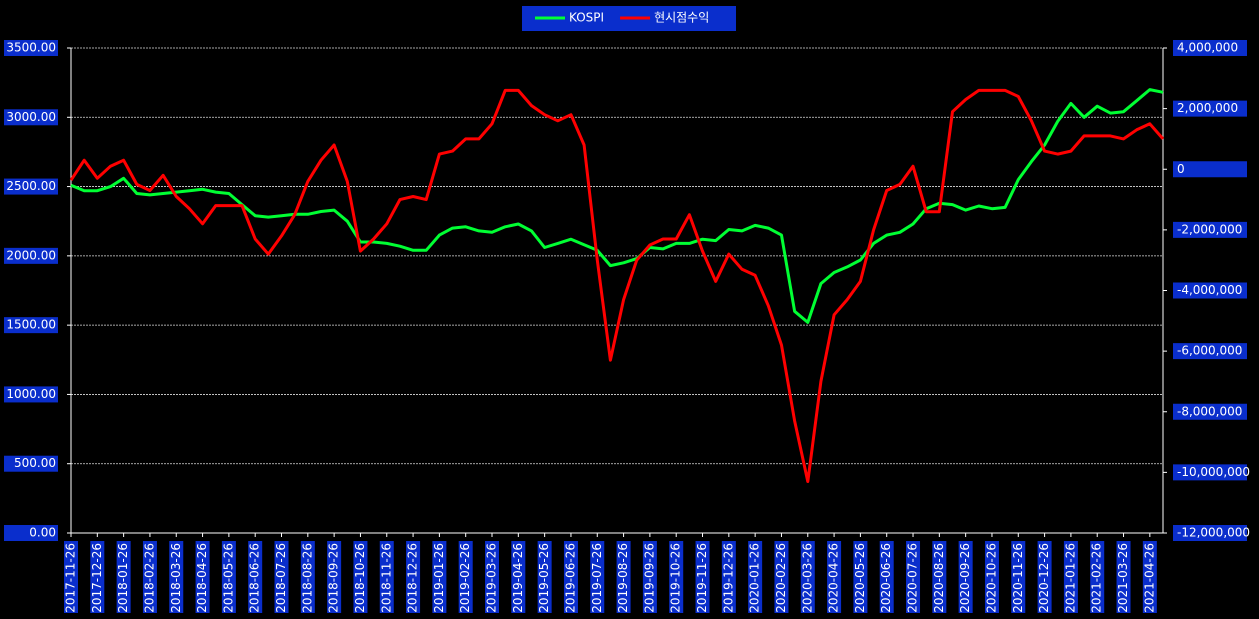 This screenshot has height=619, width=1259. I want to click on x-tick-label: 2018-03-26, so click(176, 578).